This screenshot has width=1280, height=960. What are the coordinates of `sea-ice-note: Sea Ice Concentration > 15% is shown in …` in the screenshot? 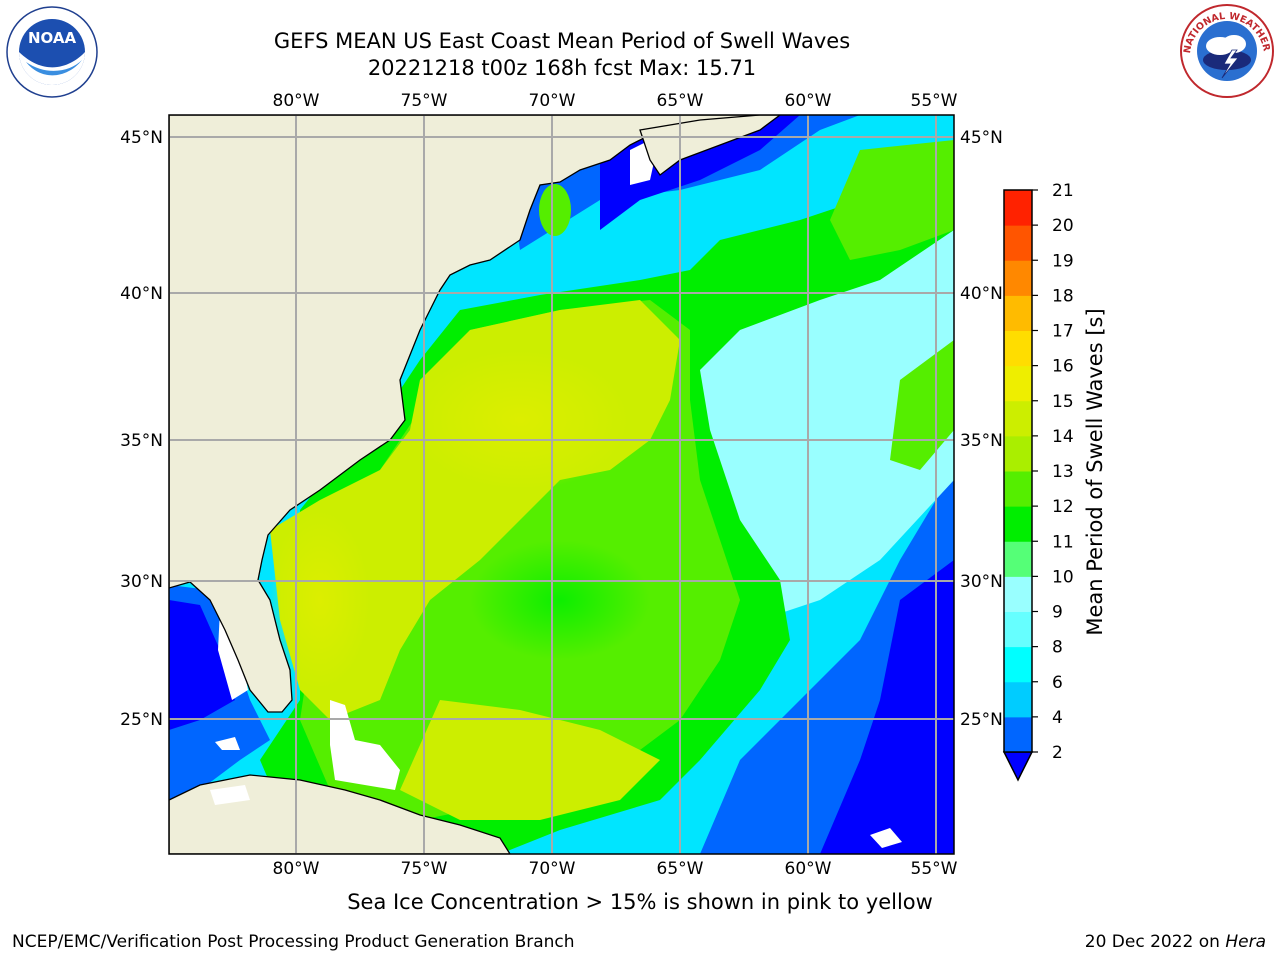 It's located at (640, 902).